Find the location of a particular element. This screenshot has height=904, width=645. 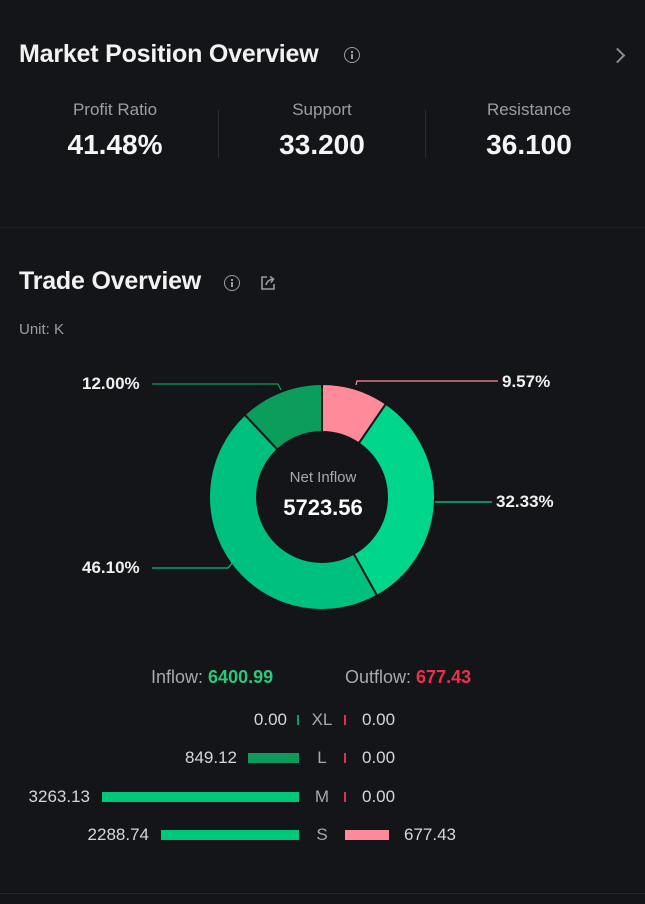

xl-size-label: XL is located at coordinates (322, 719).